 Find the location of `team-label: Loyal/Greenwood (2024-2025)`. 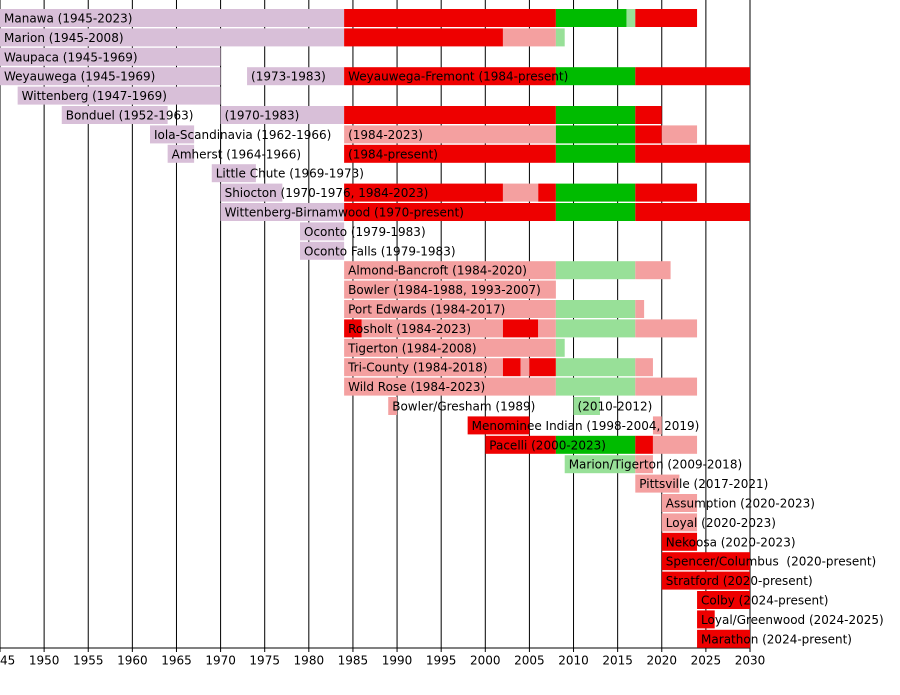

team-label: Loyal/Greenwood (2024-2025) is located at coordinates (792, 620).